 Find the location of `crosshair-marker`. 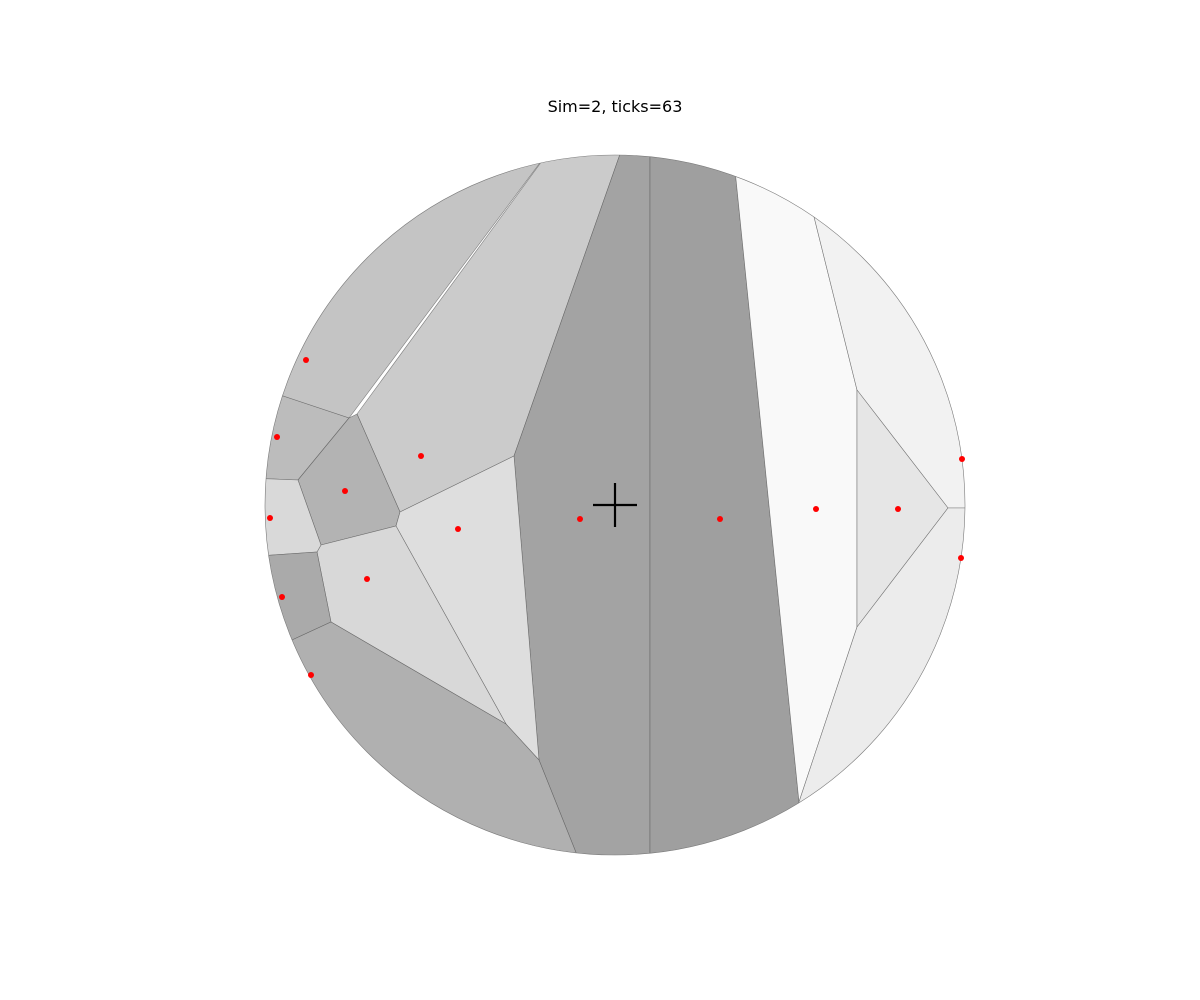

crosshair-marker is located at coordinates (615, 505).